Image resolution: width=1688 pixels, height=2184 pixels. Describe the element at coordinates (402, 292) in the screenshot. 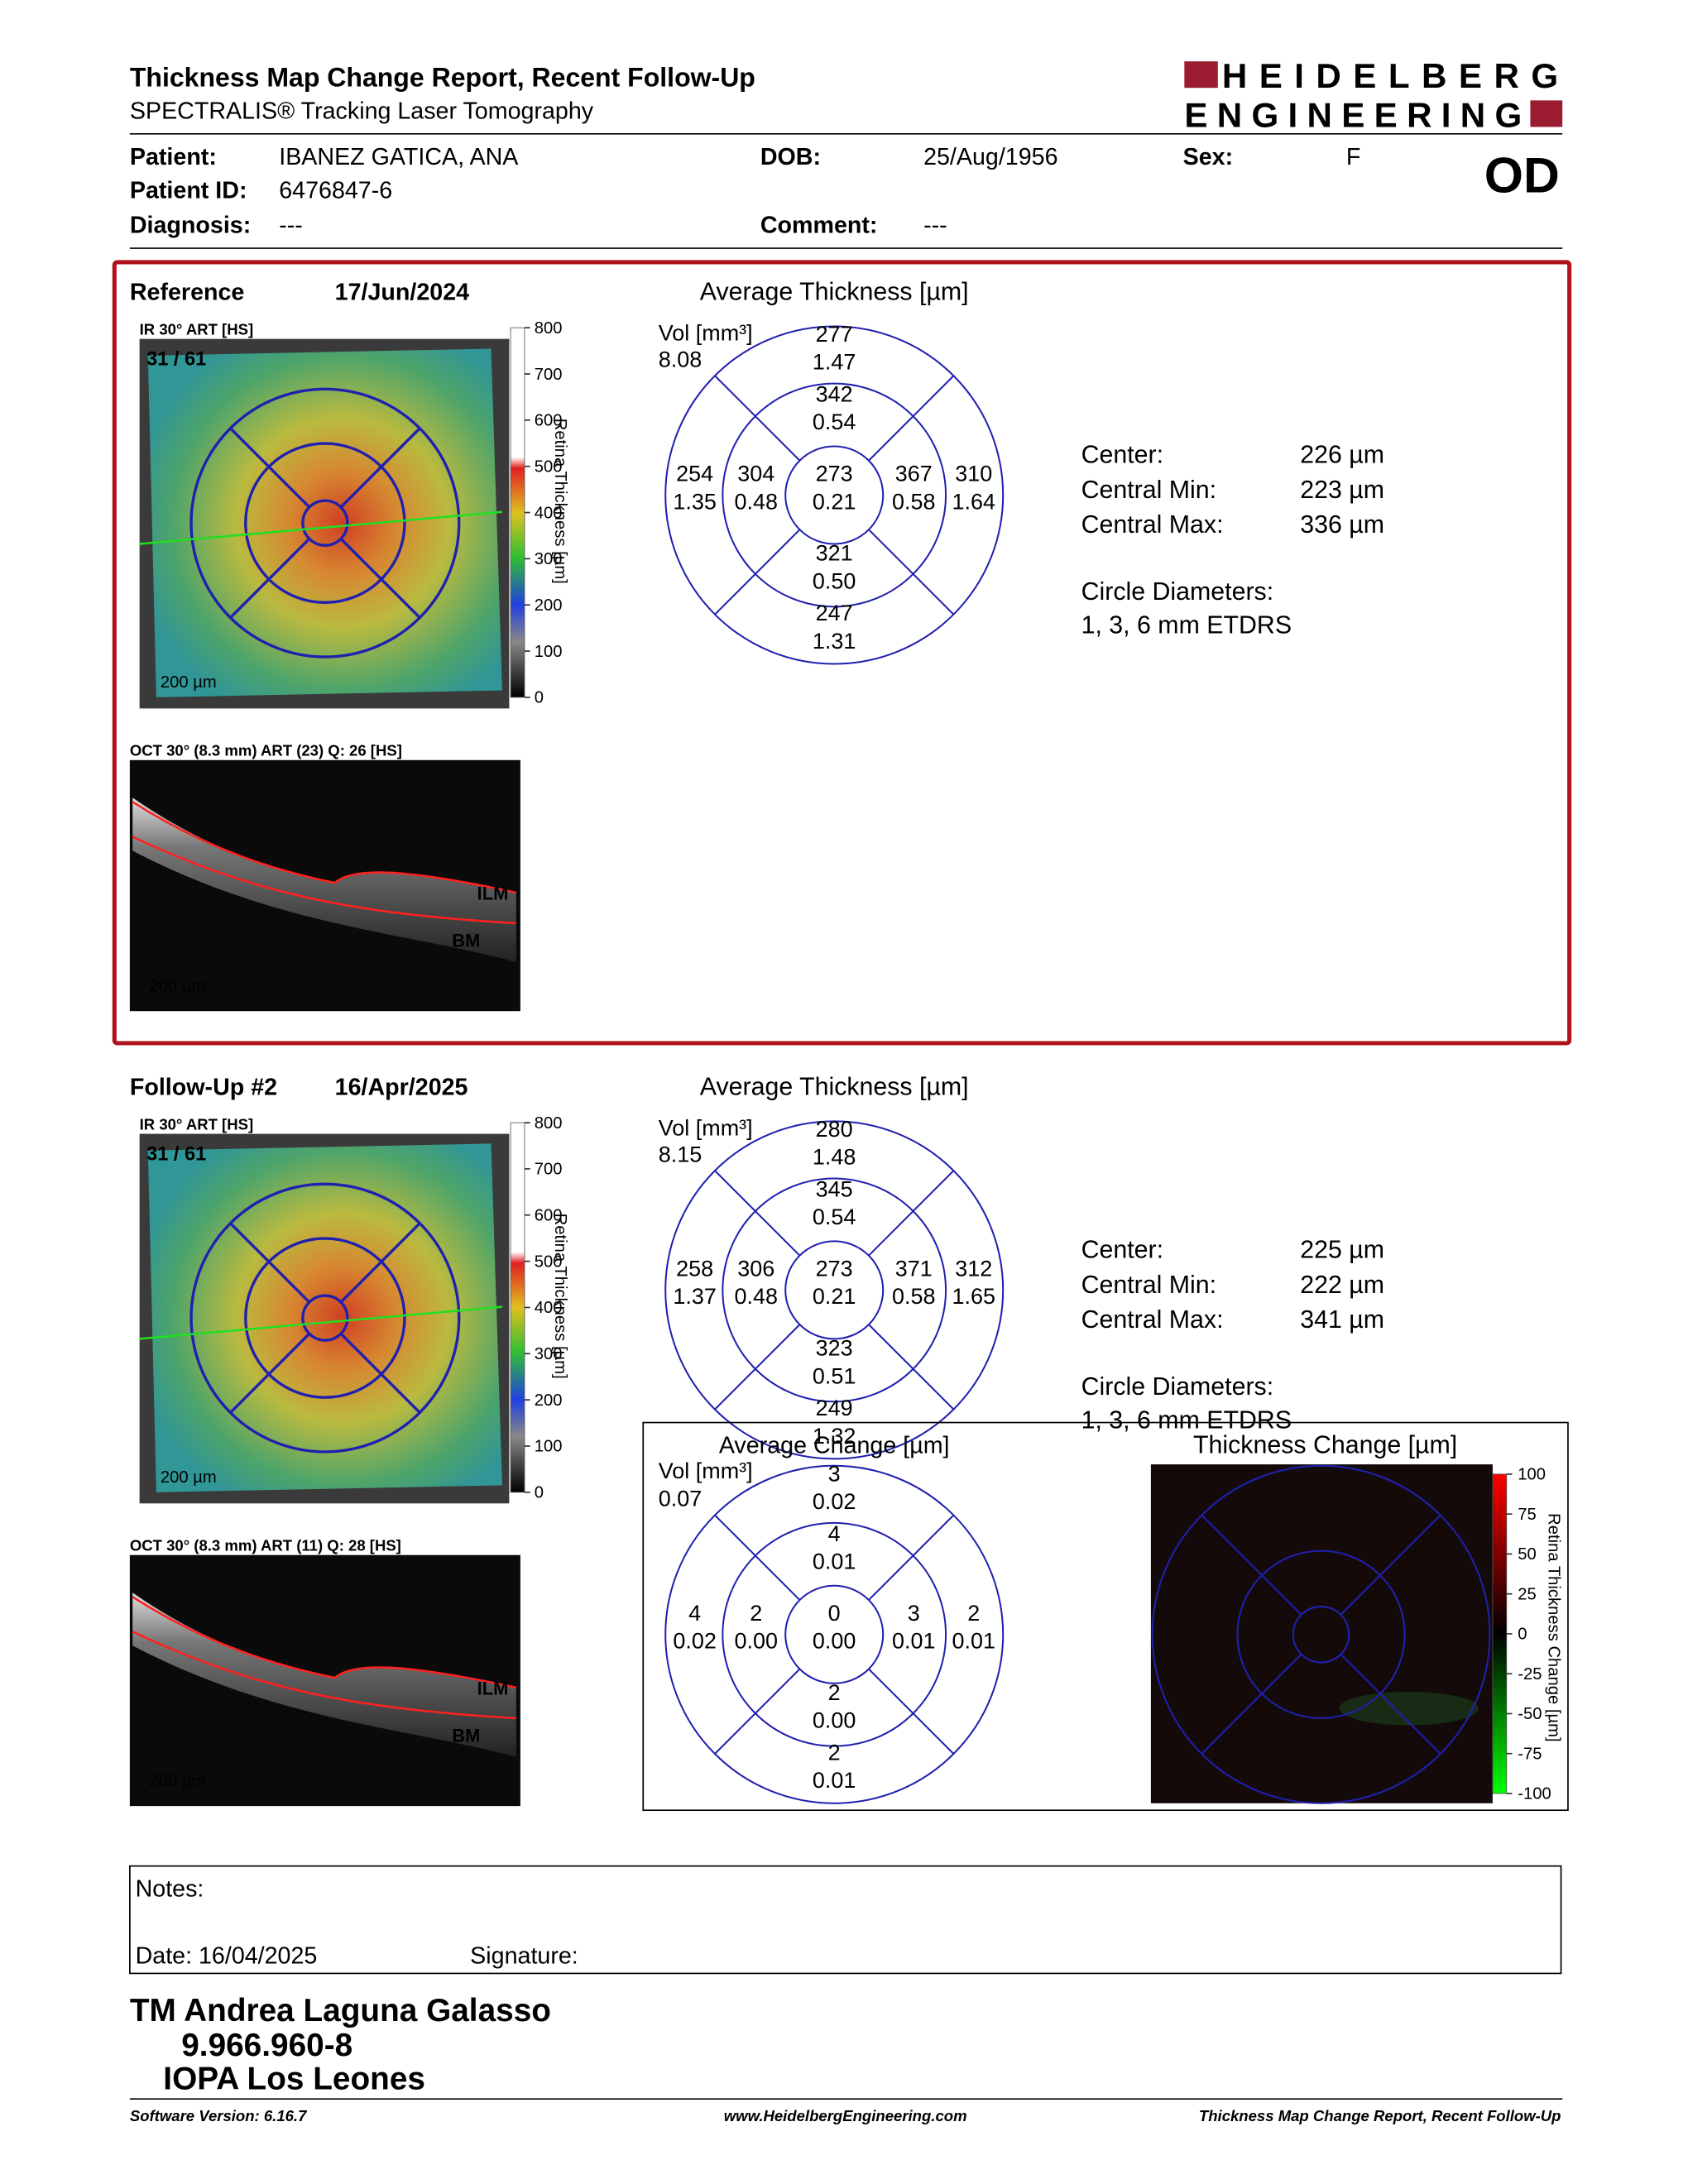

I see `exam-date: 17/Jun/2024` at that location.